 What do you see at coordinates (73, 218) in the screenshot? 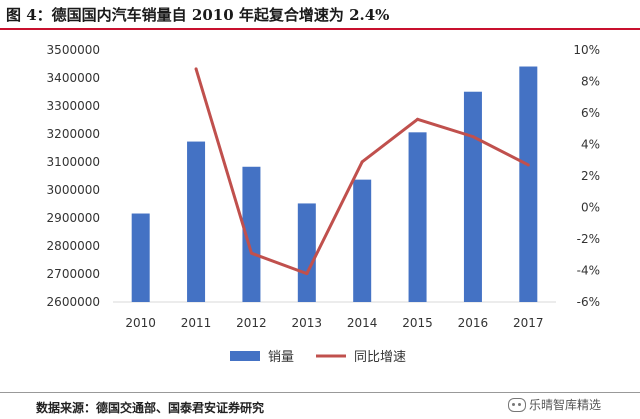
I see `y-left-tick-label: 2900000` at bounding box center [73, 218].